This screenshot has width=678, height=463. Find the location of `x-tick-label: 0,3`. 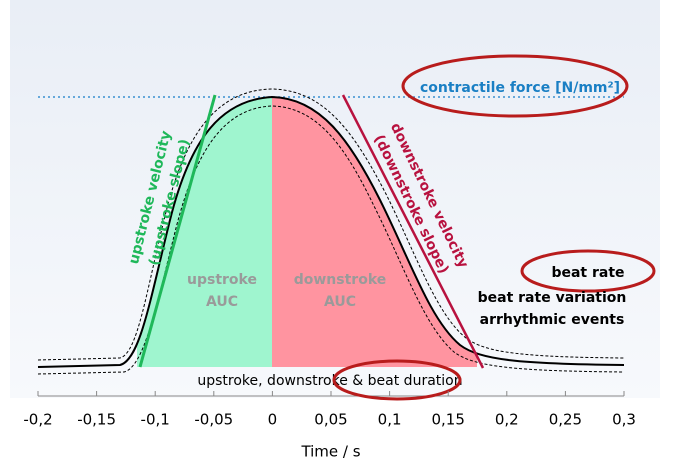

x-tick-label: 0,3 is located at coordinates (624, 420).